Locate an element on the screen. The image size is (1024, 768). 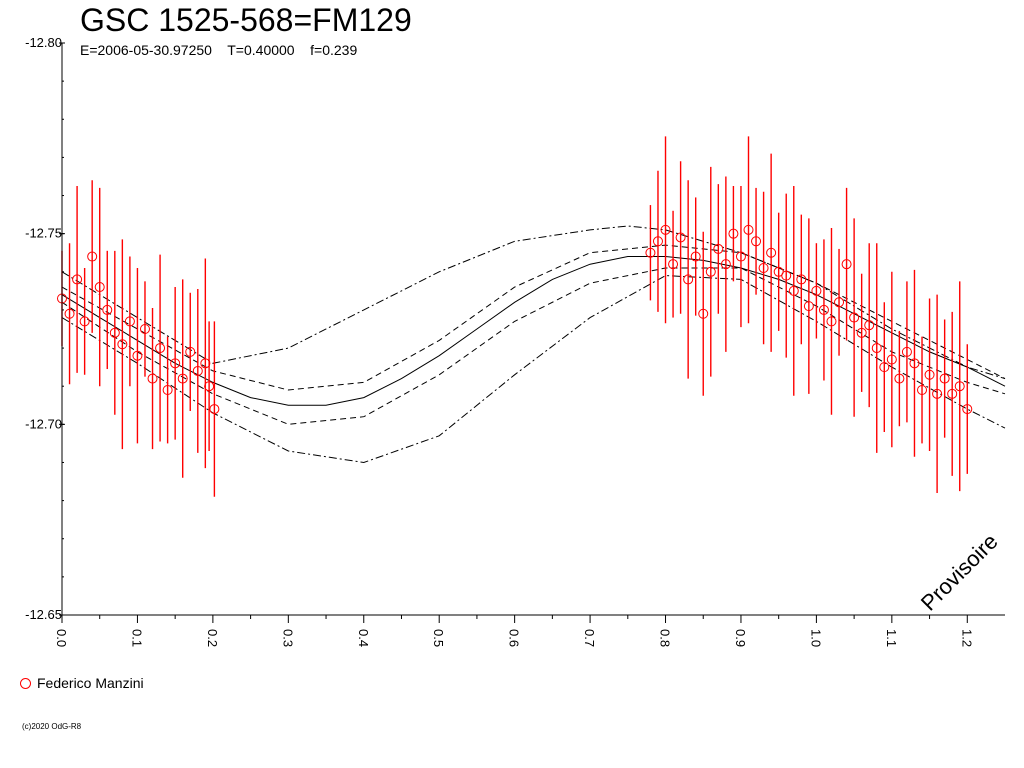
copyright-note: (c)2020 OdG-R8 is located at coordinates (52, 726).